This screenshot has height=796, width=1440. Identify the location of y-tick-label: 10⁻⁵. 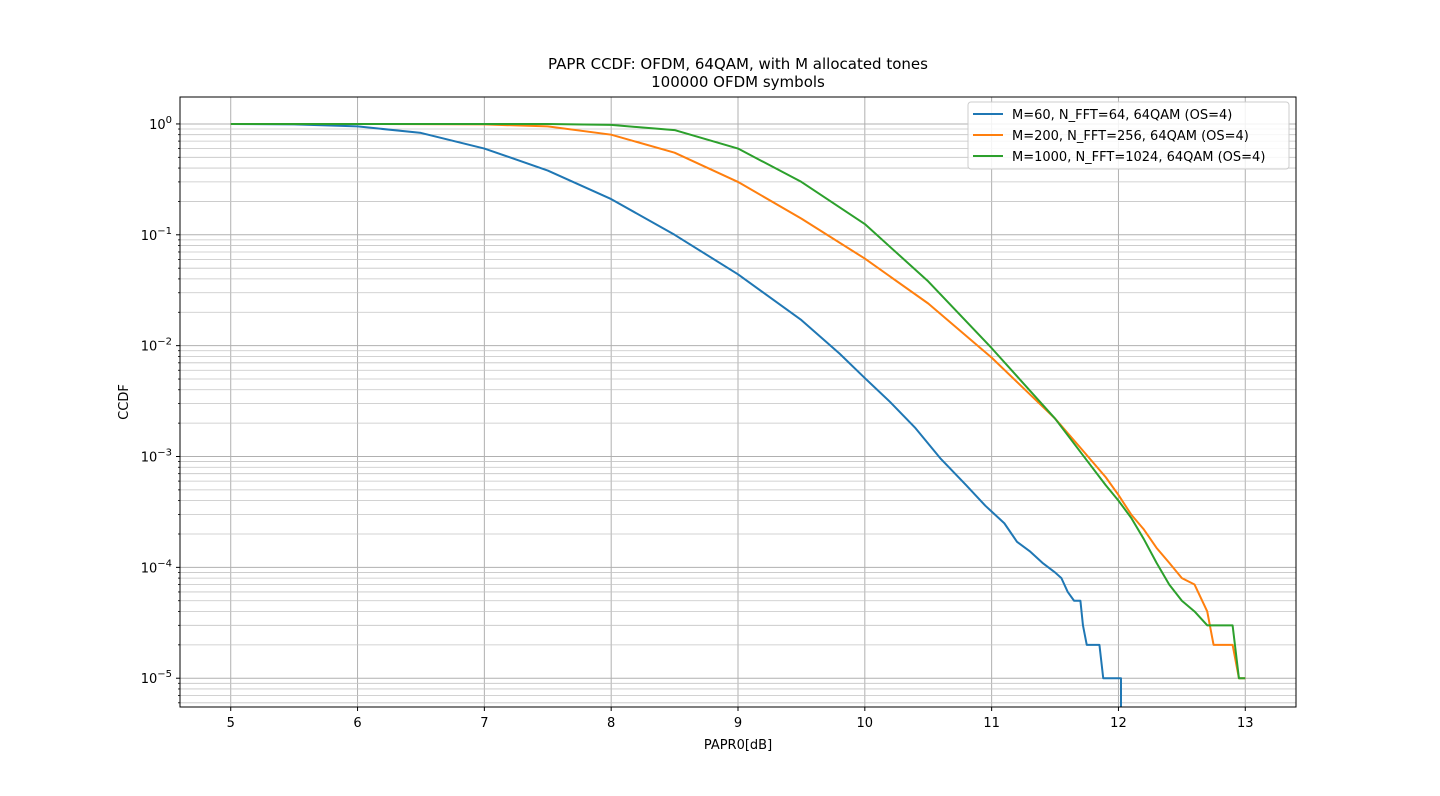
(156, 678).